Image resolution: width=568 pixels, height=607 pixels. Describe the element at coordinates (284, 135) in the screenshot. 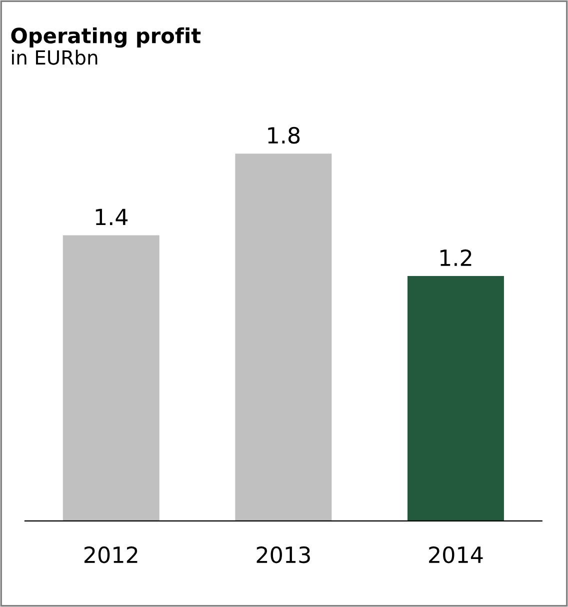

I see `data-label: 1.8` at that location.